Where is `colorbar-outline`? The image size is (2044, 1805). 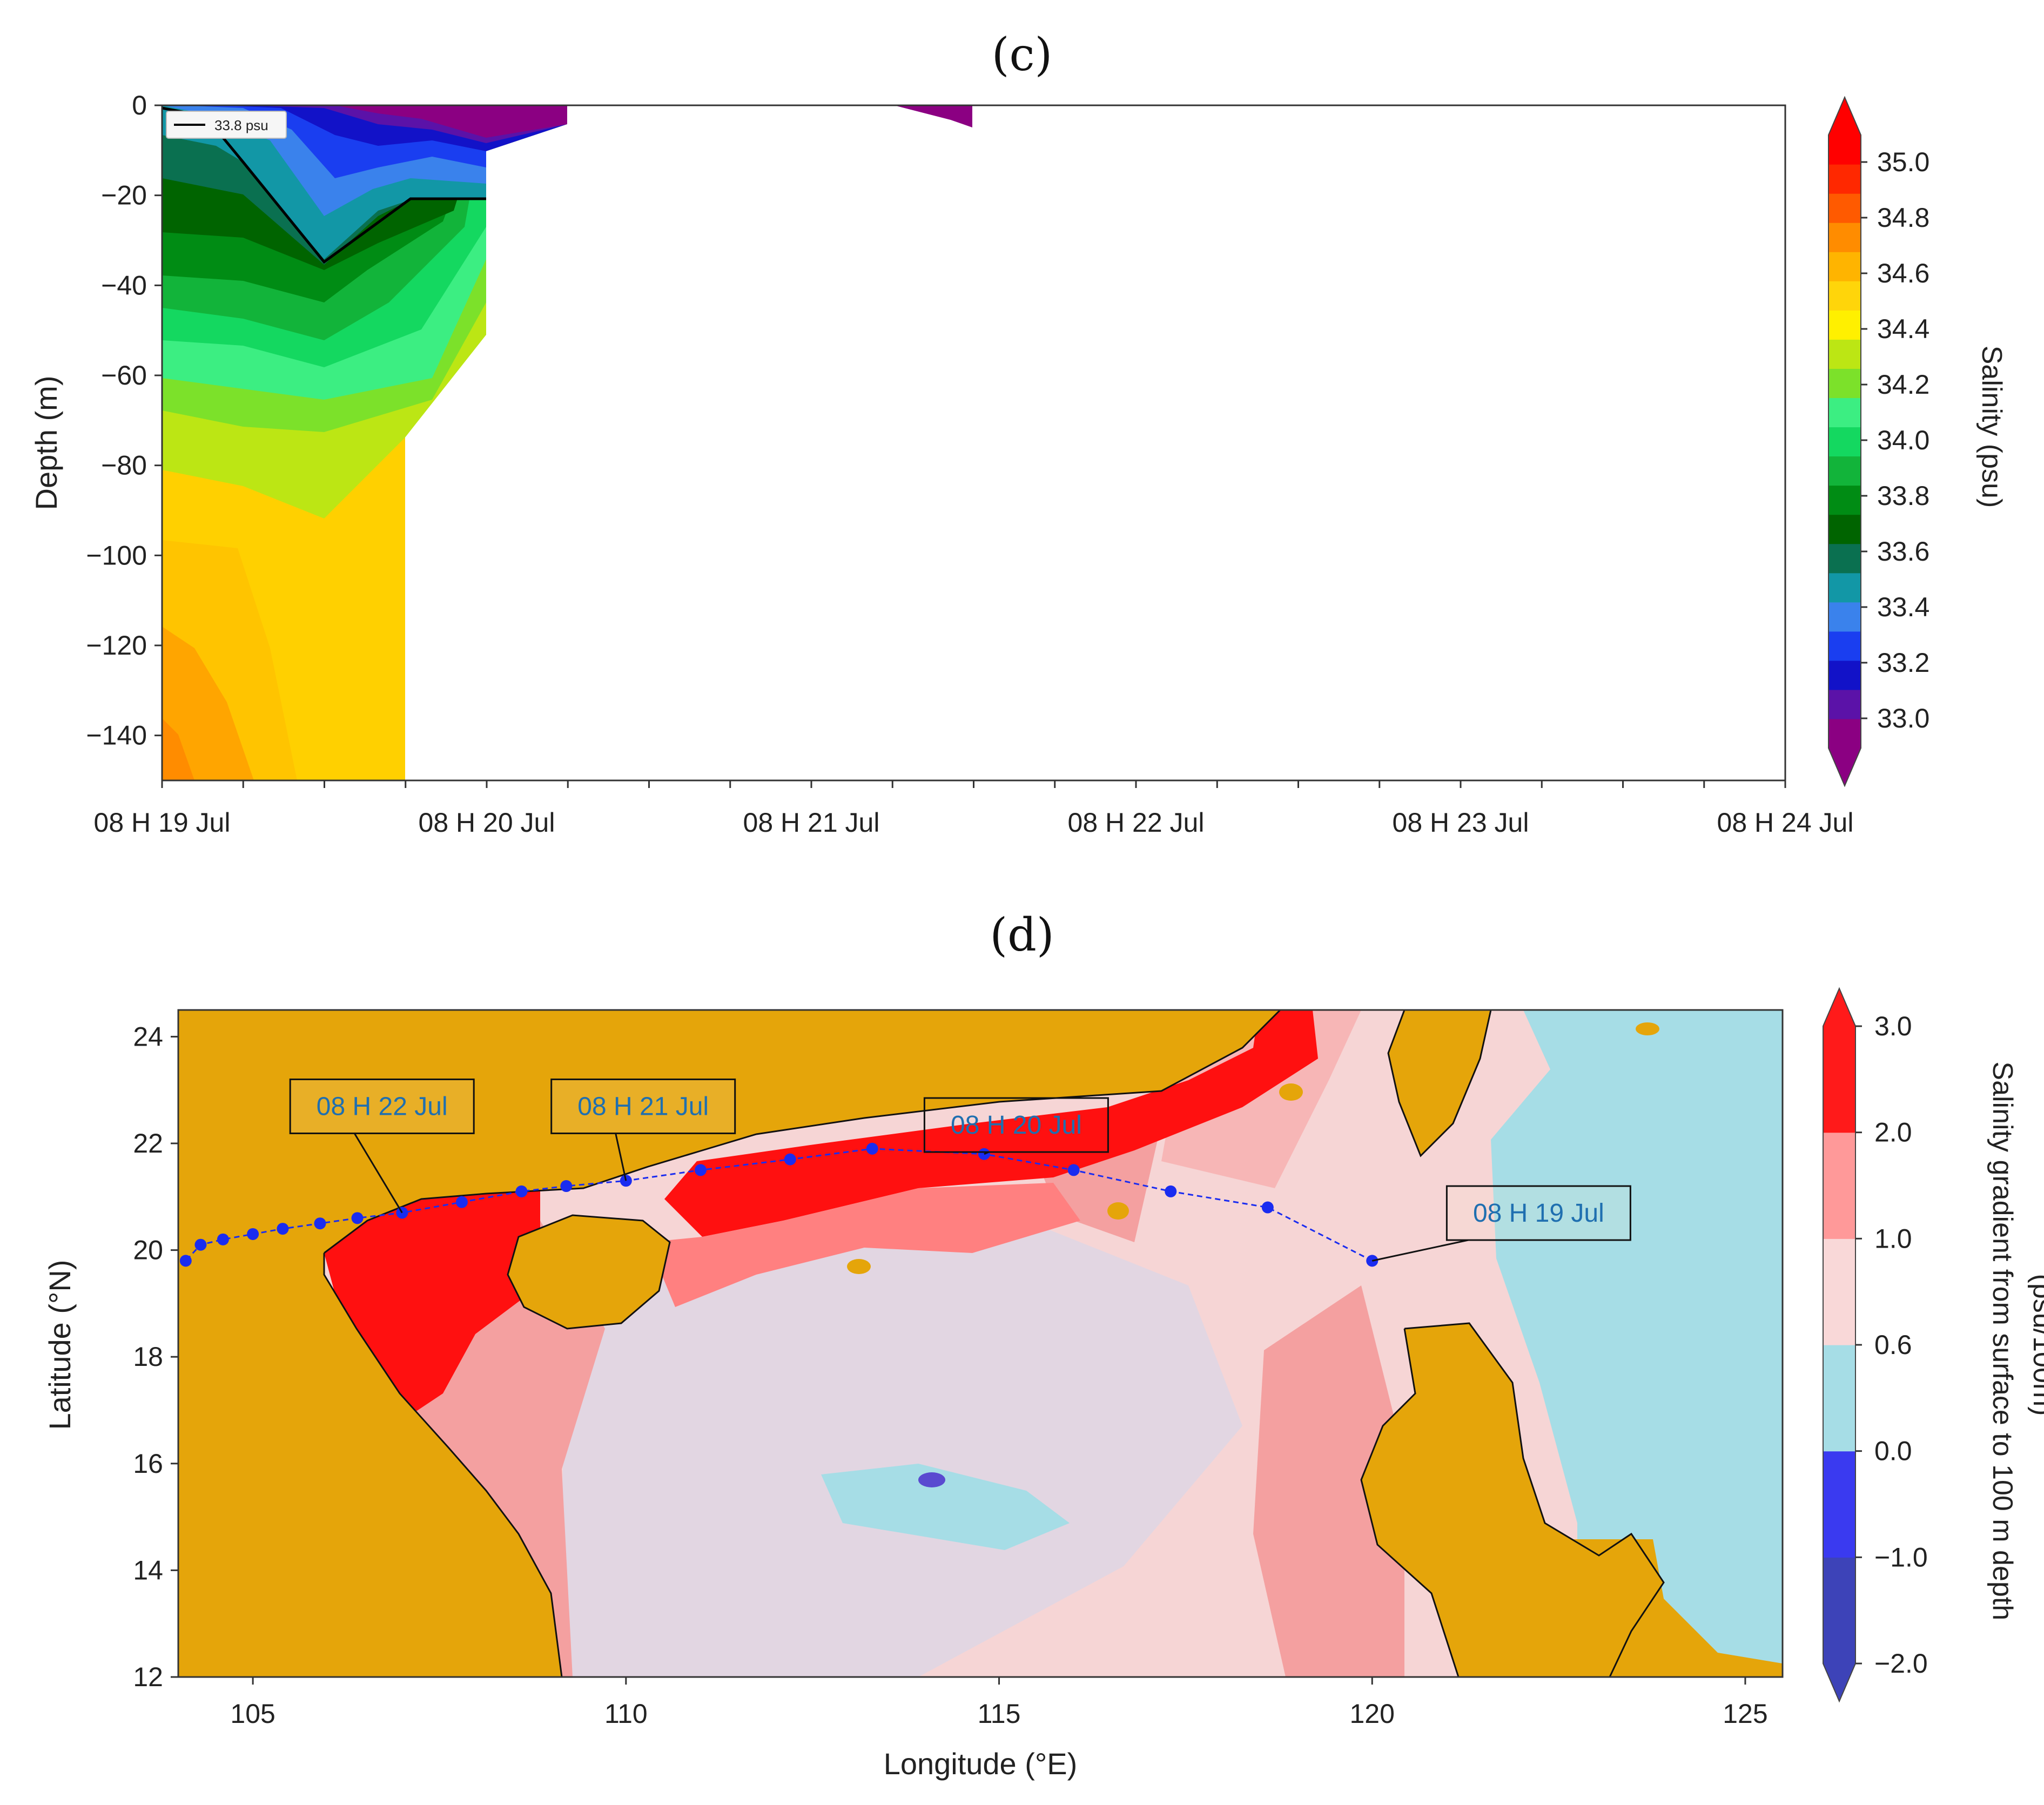 colorbar-outline is located at coordinates (1845, 441).